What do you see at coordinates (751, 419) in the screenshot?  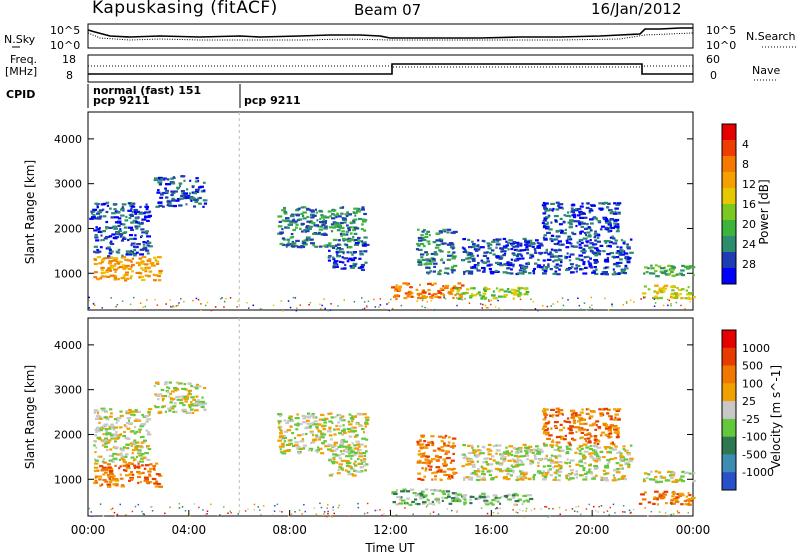 I see `velocity-colorbar-tick-label: -25` at bounding box center [751, 419].